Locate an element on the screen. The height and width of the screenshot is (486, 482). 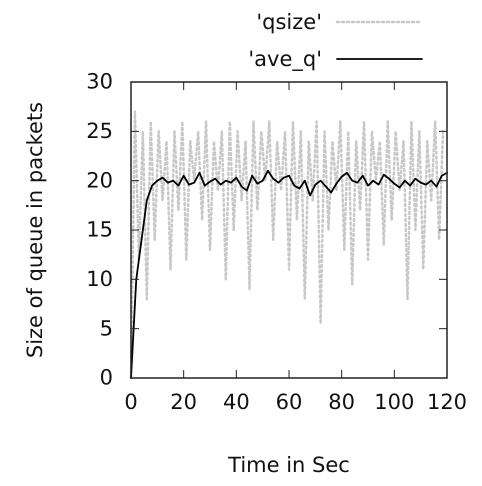
x-tick-label: 120 is located at coordinates (447, 402).